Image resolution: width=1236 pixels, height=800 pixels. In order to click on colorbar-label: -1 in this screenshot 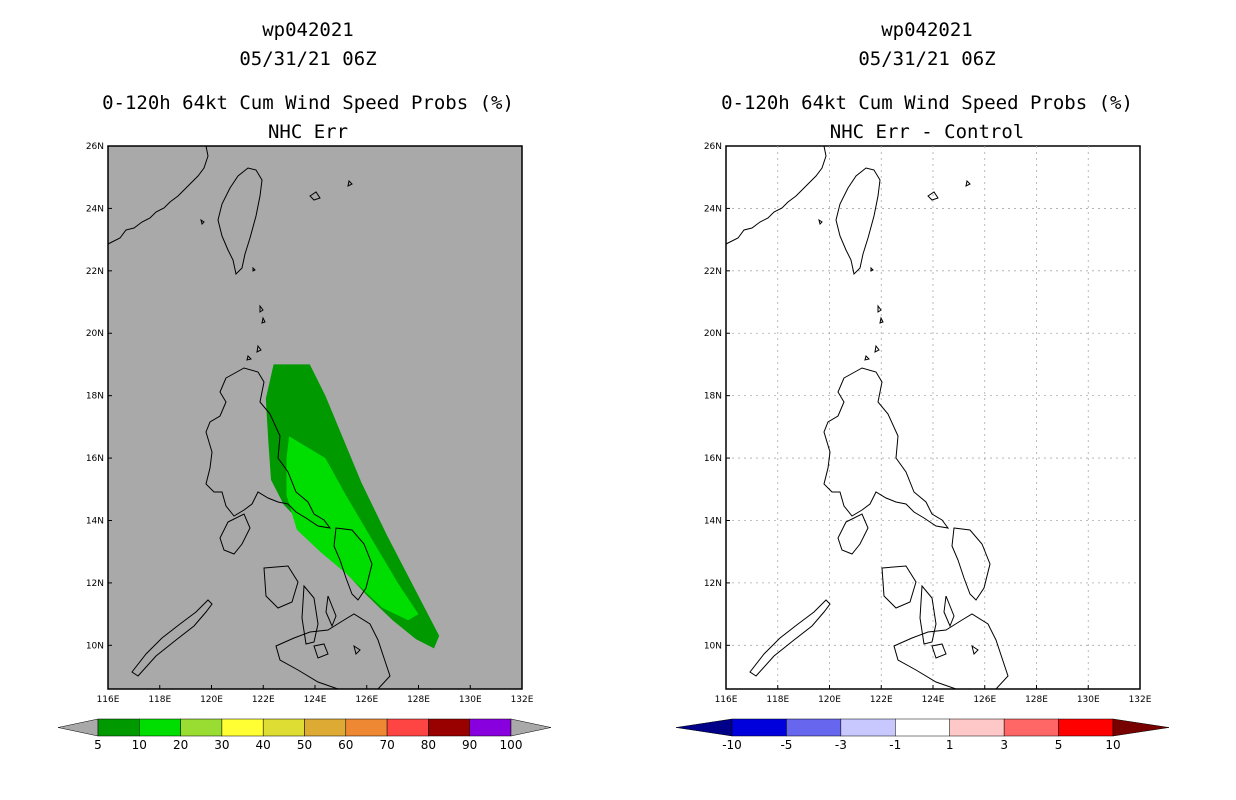, I will do `click(895, 745)`.